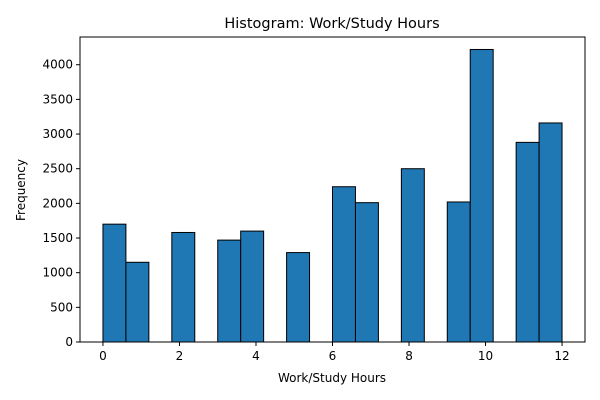 This screenshot has width=600, height=400. Describe the element at coordinates (485, 356) in the screenshot. I see `x-tick-label: 10` at that location.